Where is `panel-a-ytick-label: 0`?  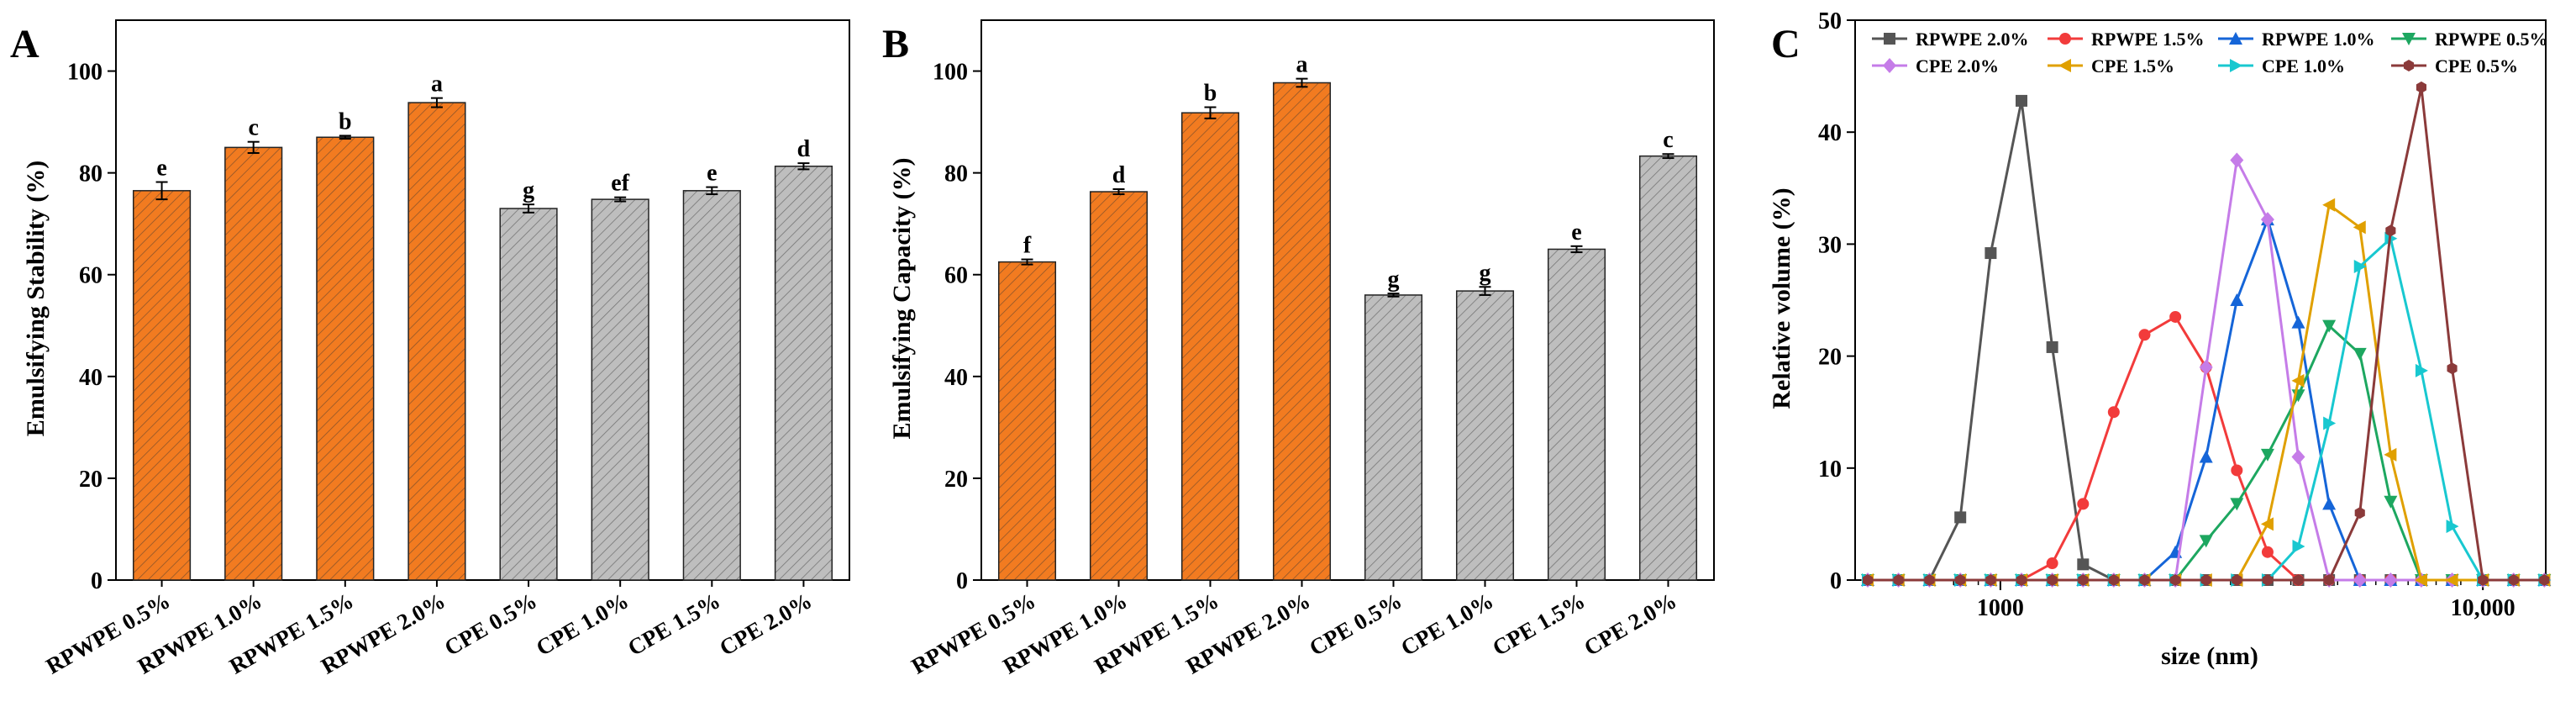
panel-a-ytick-label: 0 is located at coordinates (97, 581).